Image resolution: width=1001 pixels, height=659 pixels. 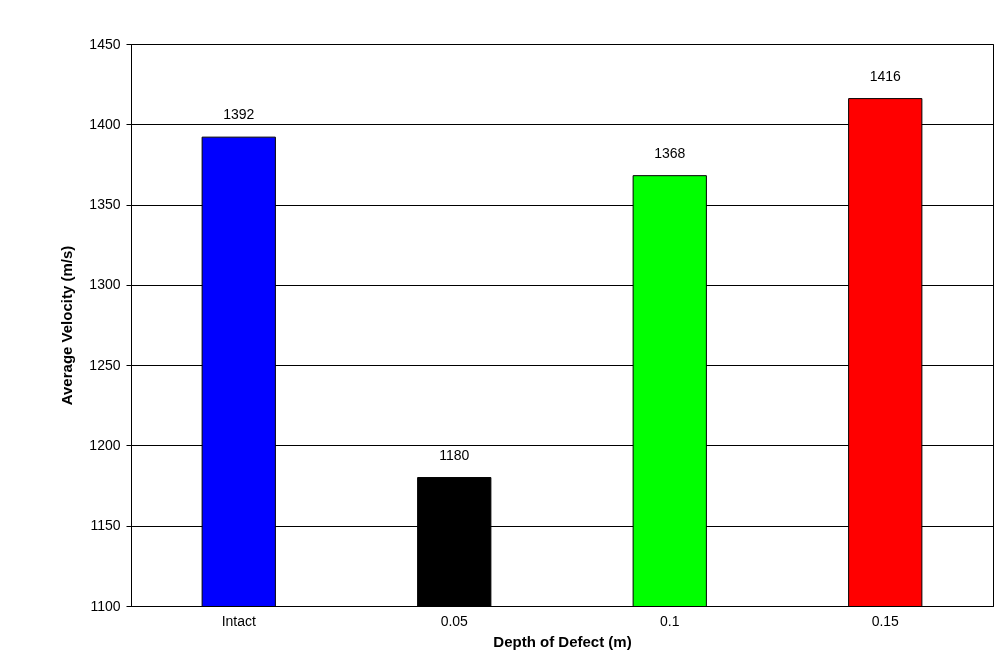 I want to click on y-tick-label: 1350, so click(x=105, y=204).